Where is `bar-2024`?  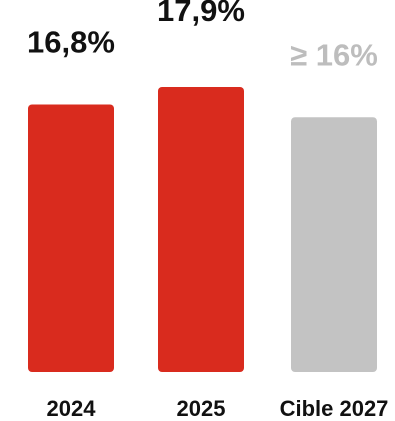
bar-2024 is located at coordinates (71, 238).